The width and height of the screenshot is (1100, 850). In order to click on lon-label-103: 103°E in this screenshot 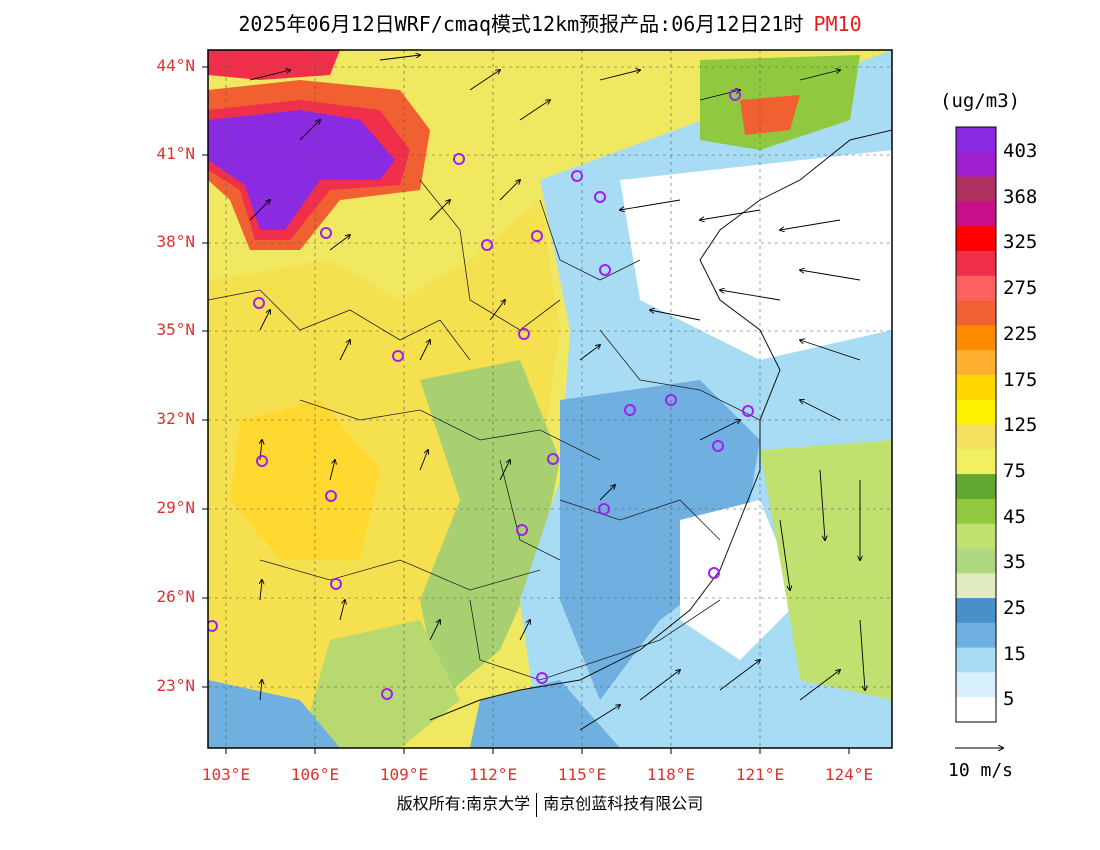, I will do `click(226, 774)`.